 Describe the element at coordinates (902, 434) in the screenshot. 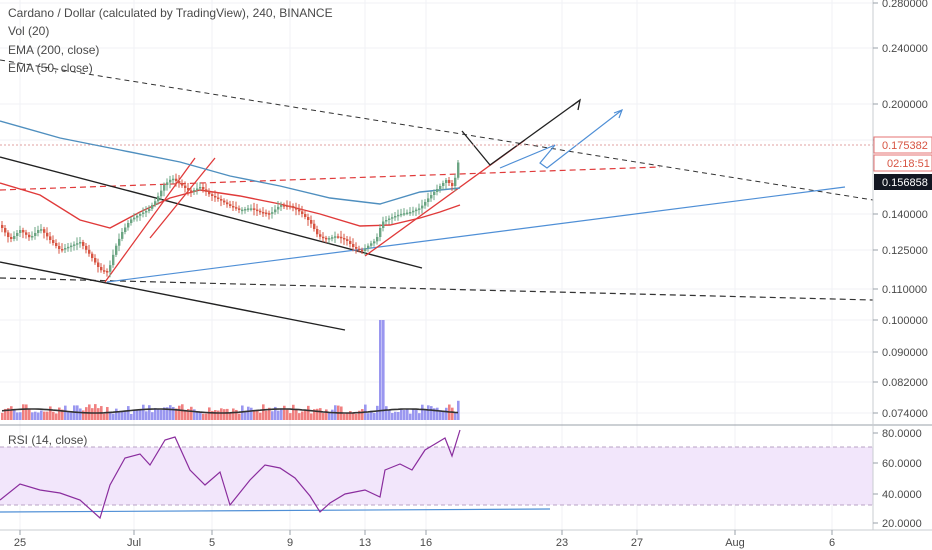

I see `rsi-tick-label: 80.0000` at that location.